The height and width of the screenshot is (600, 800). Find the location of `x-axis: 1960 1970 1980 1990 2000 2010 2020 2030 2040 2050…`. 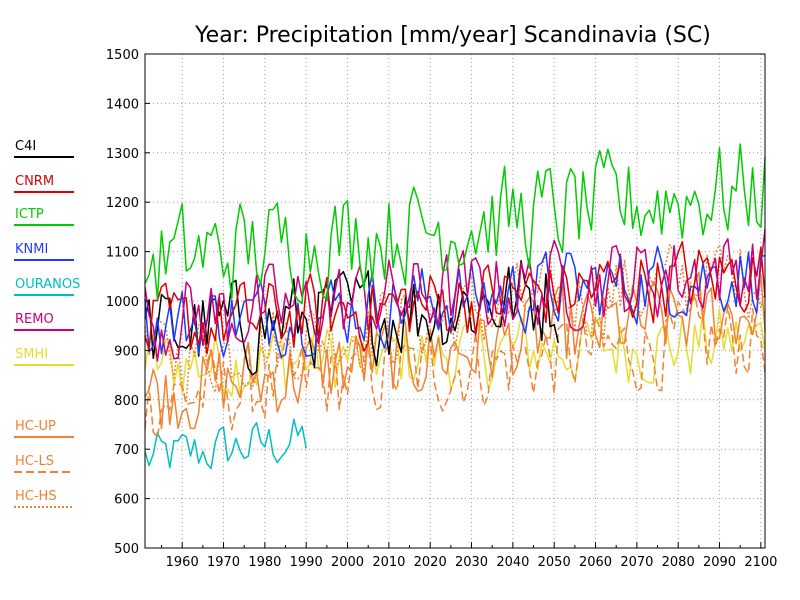

x-axis: 1960 1970 1980 1990 2000 2010 2020 2030 2040 2050… is located at coordinates (469, 556).